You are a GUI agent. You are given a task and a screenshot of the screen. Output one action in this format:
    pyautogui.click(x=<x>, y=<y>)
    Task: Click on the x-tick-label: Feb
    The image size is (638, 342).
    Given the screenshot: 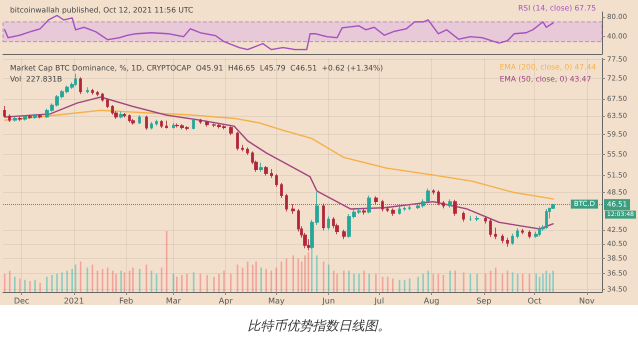 What is the action you would take?
    pyautogui.click(x=126, y=301)
    